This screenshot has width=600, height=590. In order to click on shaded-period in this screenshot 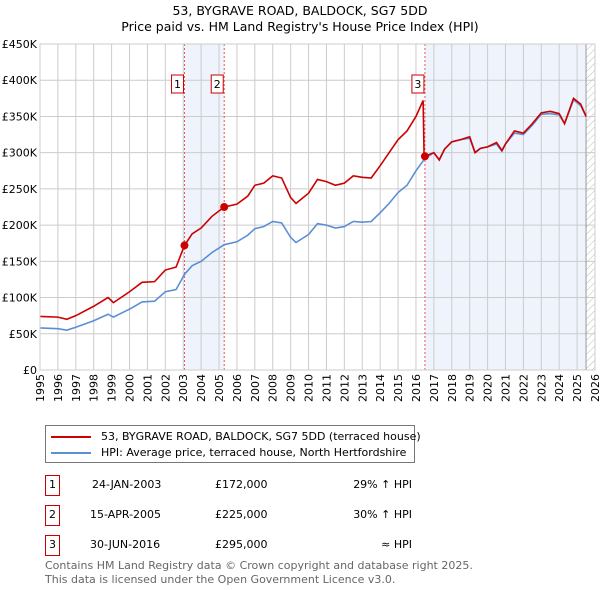, I will do `click(204, 207)`.